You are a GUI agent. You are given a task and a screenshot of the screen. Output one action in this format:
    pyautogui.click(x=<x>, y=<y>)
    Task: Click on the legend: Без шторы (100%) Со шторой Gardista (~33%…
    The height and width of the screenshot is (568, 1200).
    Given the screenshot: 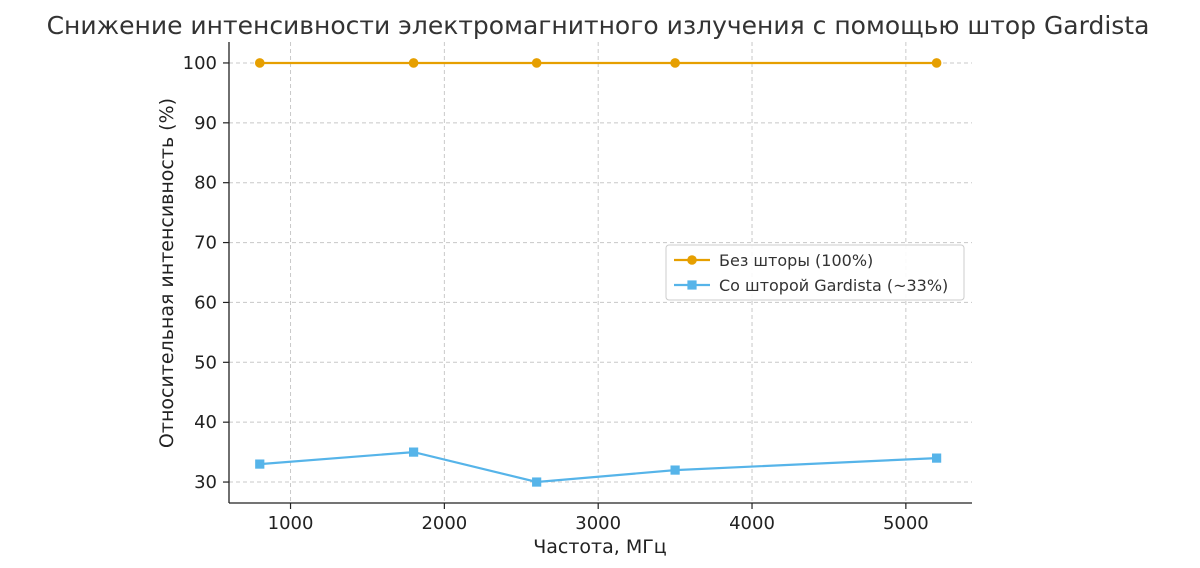 What is the action you would take?
    pyautogui.click(x=815, y=272)
    